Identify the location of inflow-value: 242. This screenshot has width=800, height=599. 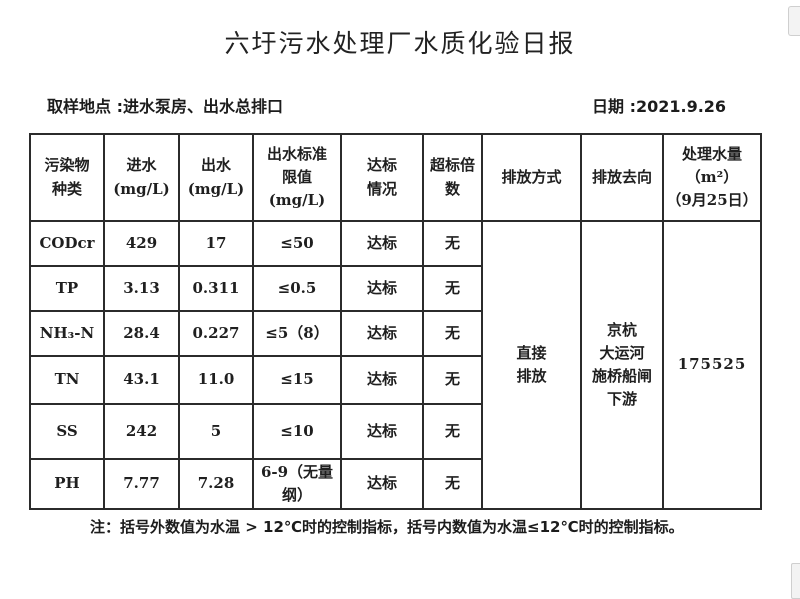
(141, 431).